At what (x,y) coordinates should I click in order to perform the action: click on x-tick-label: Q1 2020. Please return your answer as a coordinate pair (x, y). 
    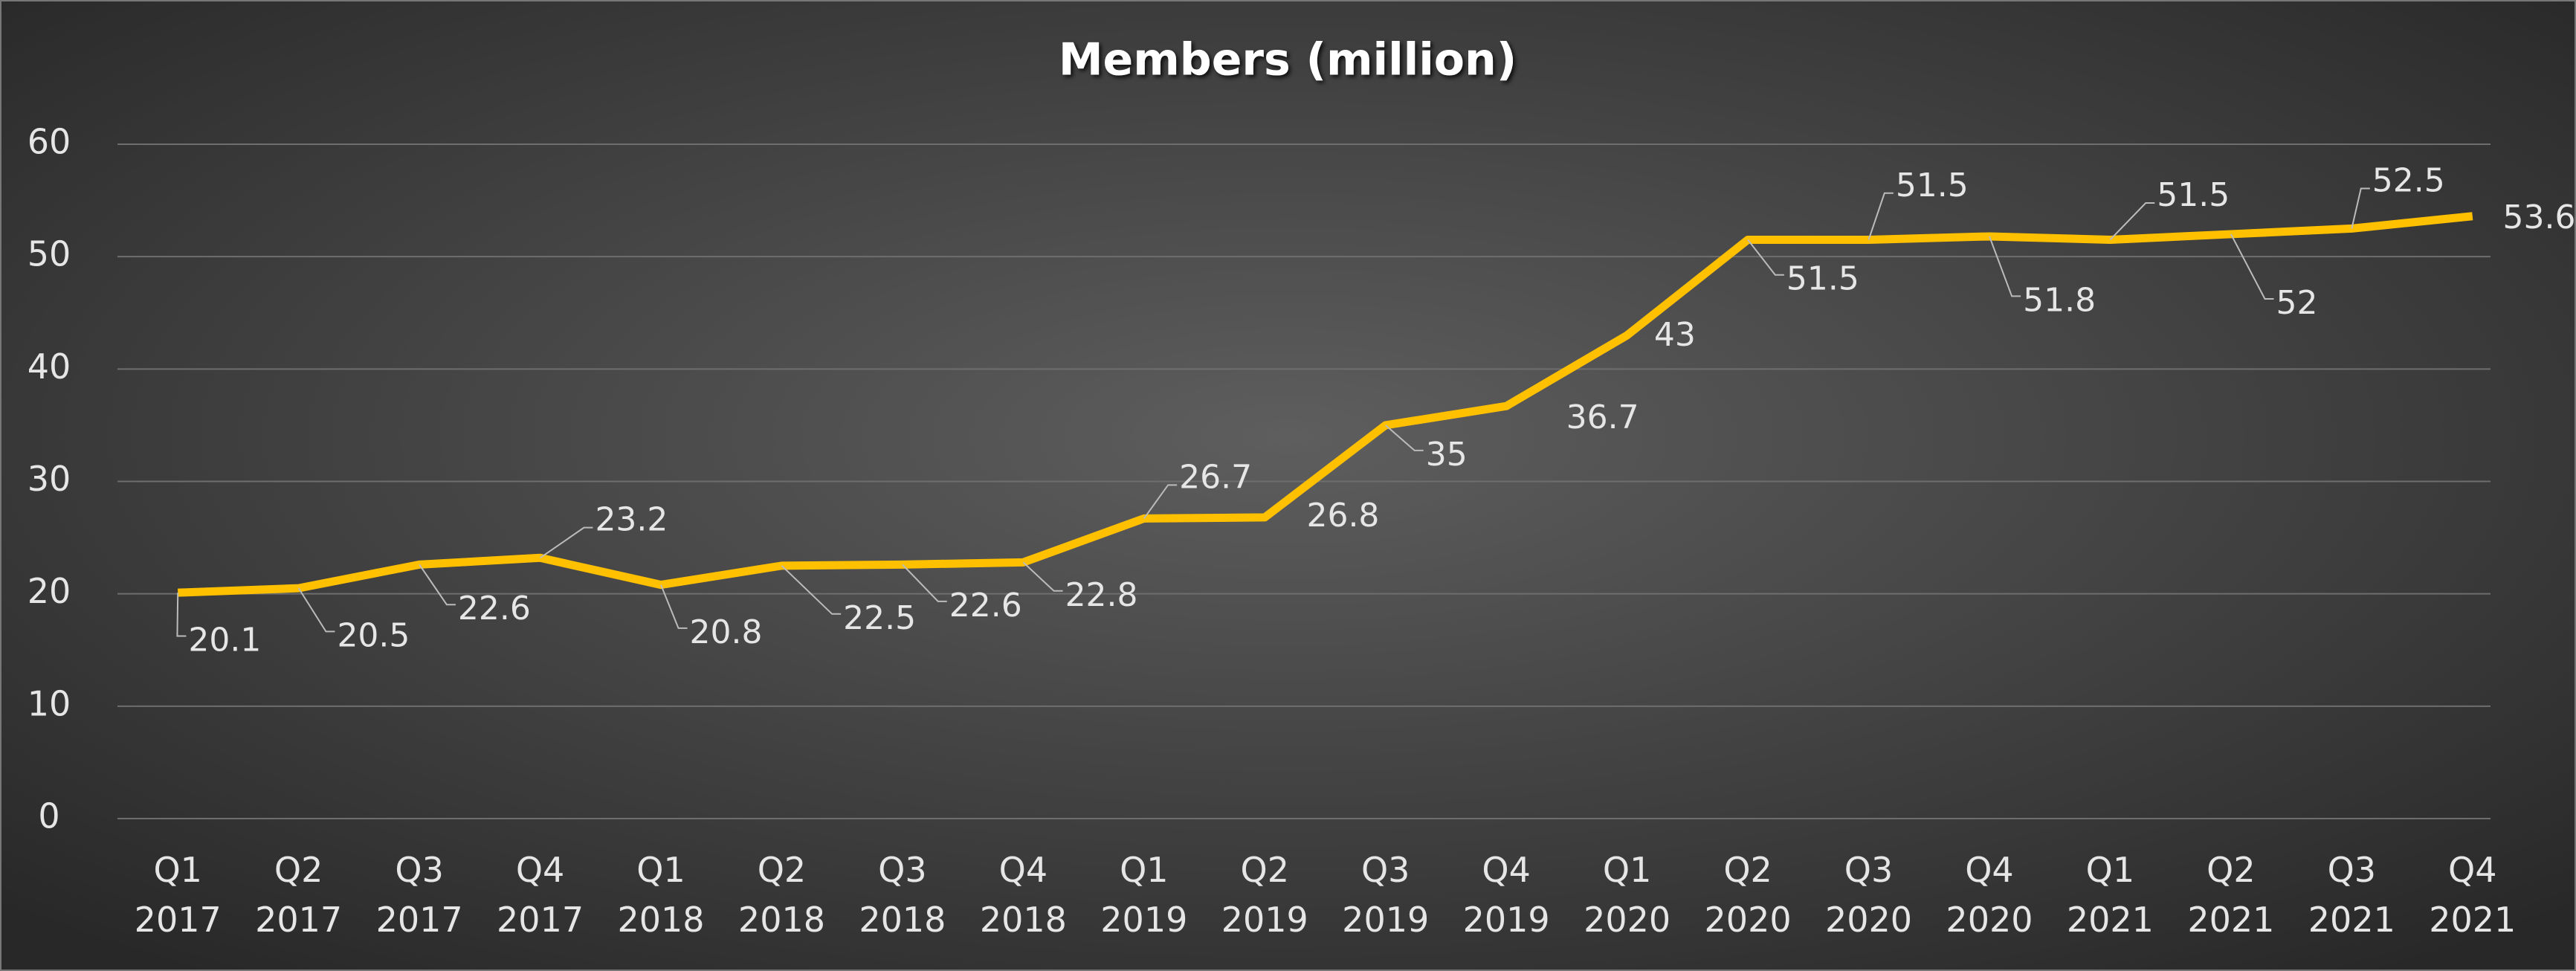
    Looking at the image, I should click on (1627, 895).